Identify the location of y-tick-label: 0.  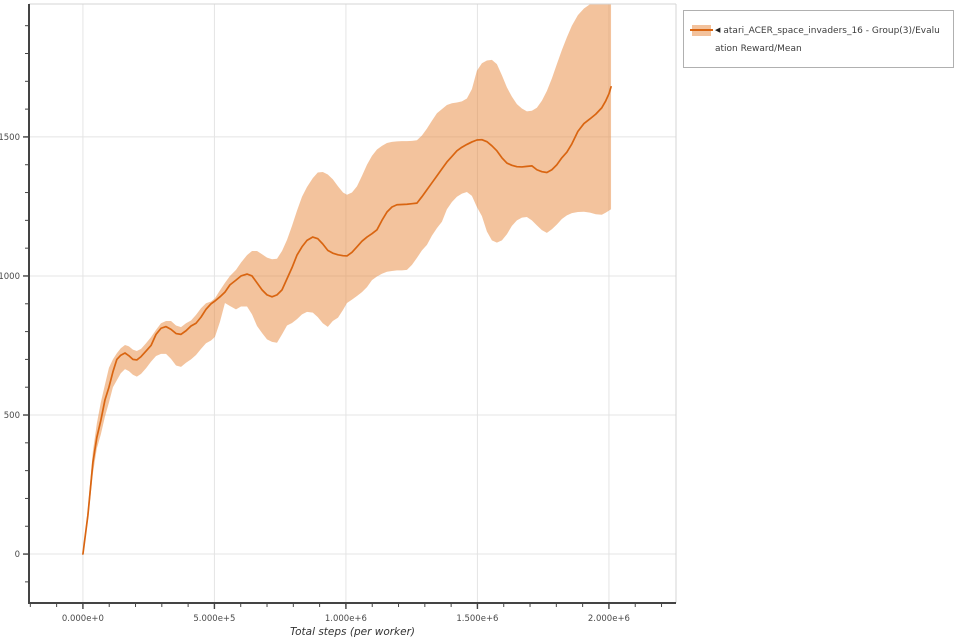
(17, 555).